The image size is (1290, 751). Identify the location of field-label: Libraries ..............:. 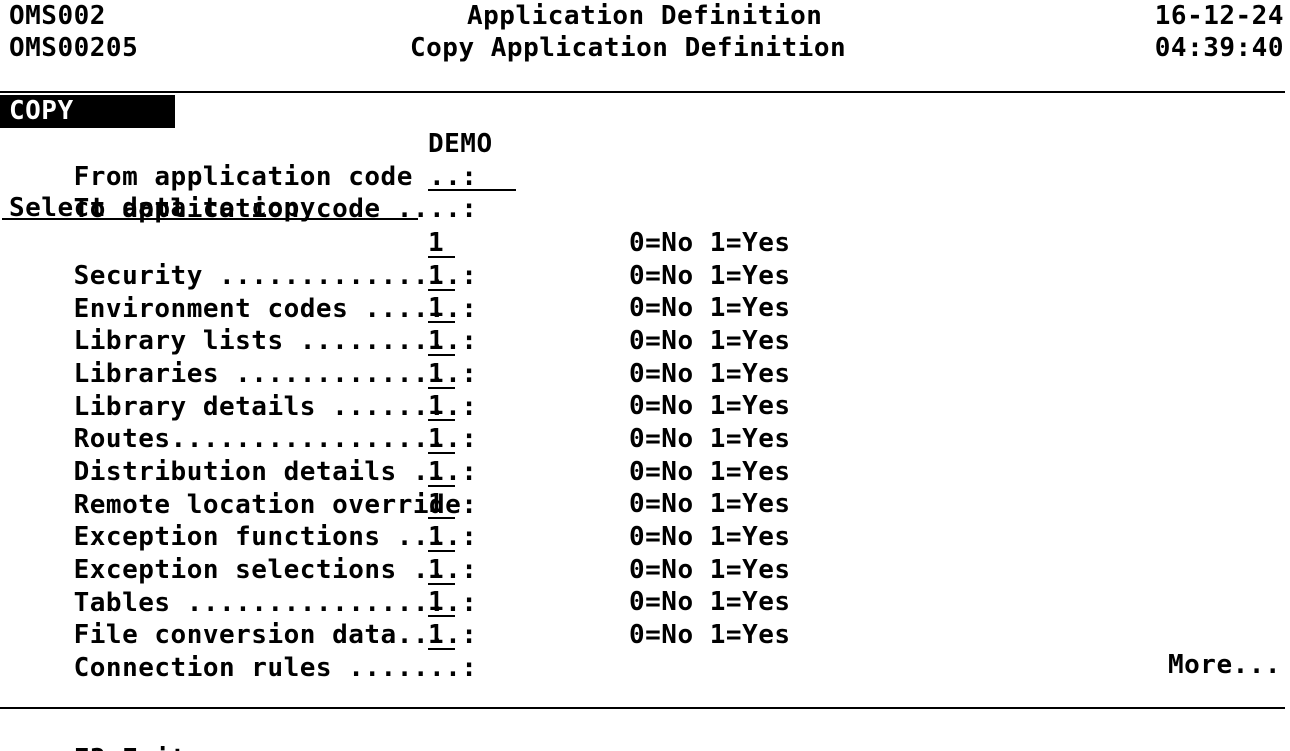
(275, 374).